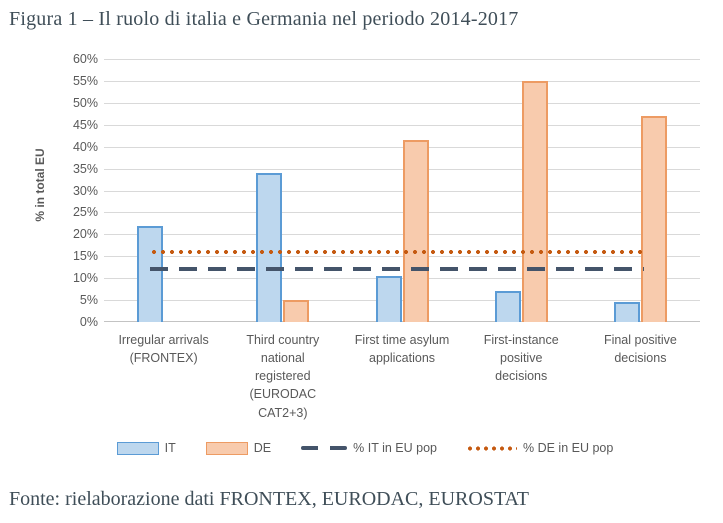 This screenshot has height=523, width=723. What do you see at coordinates (137, 448) in the screenshot?
I see `legend-swatch-it` at bounding box center [137, 448].